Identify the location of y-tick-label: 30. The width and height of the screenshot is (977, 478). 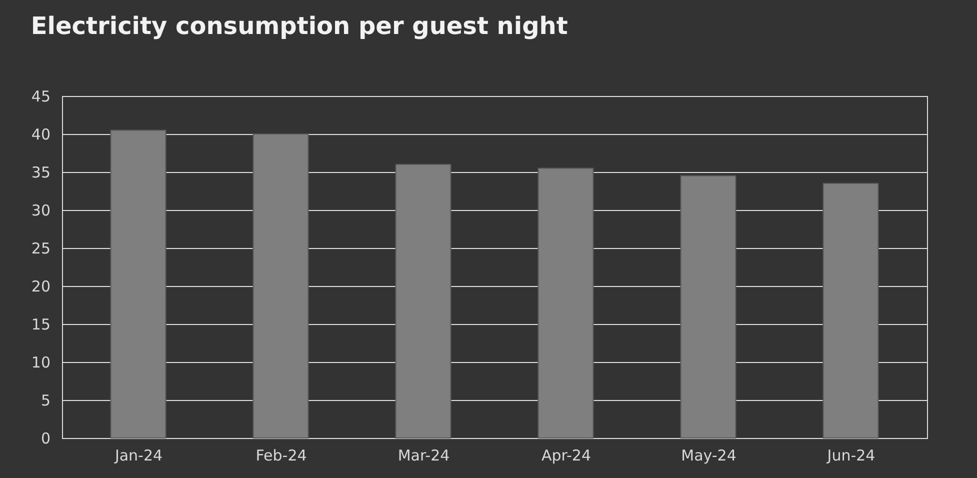
(40, 211).